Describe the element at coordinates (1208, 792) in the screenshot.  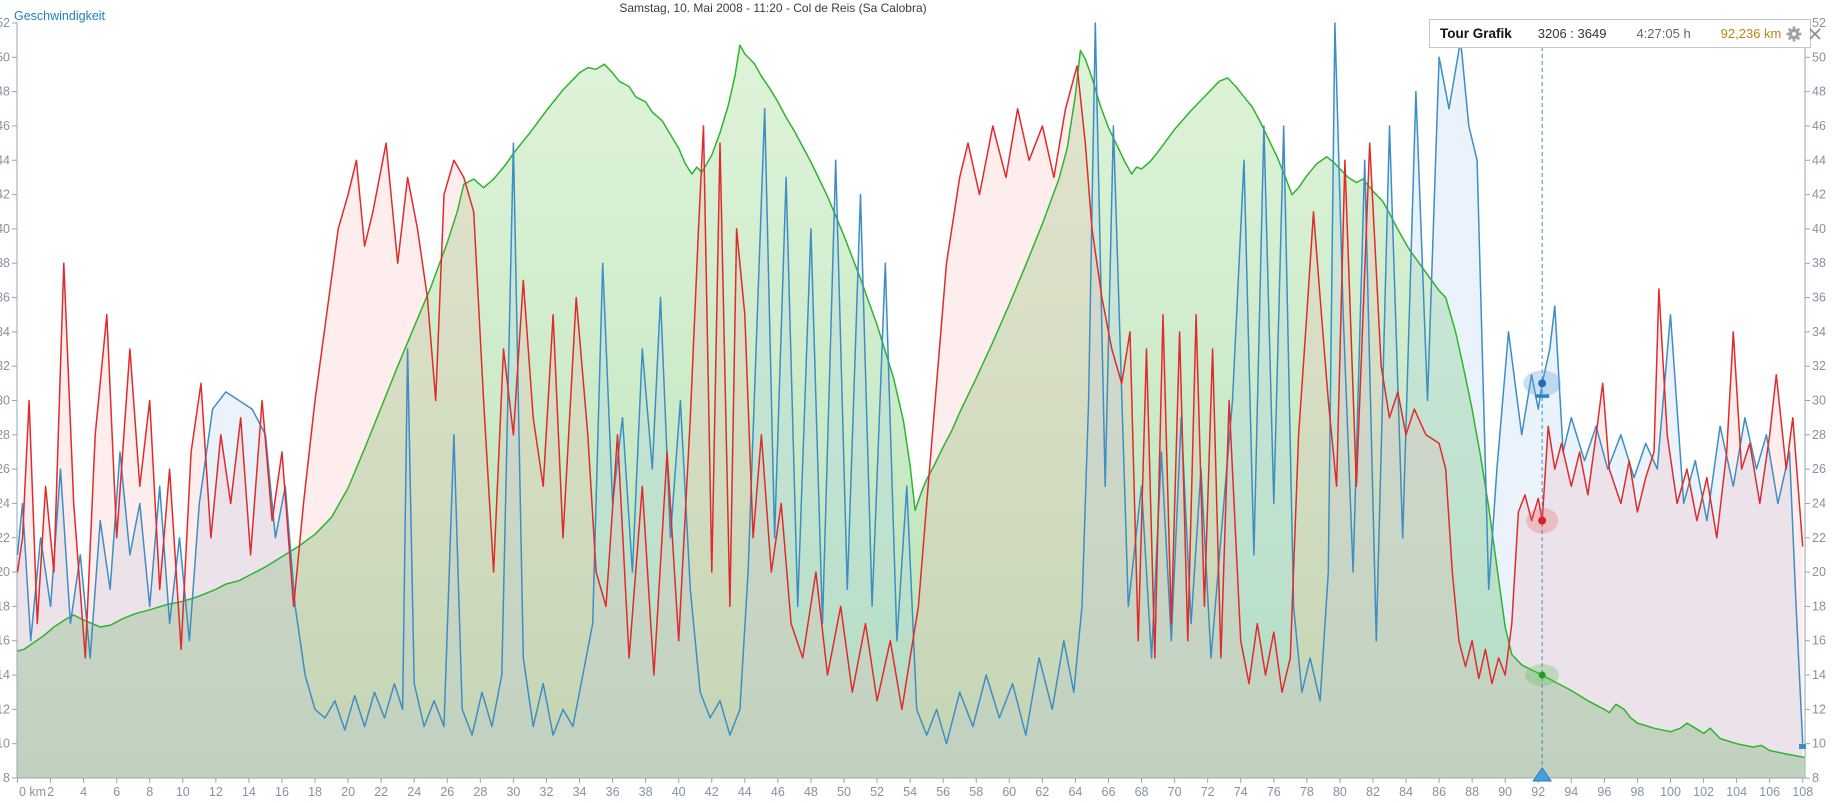
I see `x-axis-tick-label: 72` at that location.